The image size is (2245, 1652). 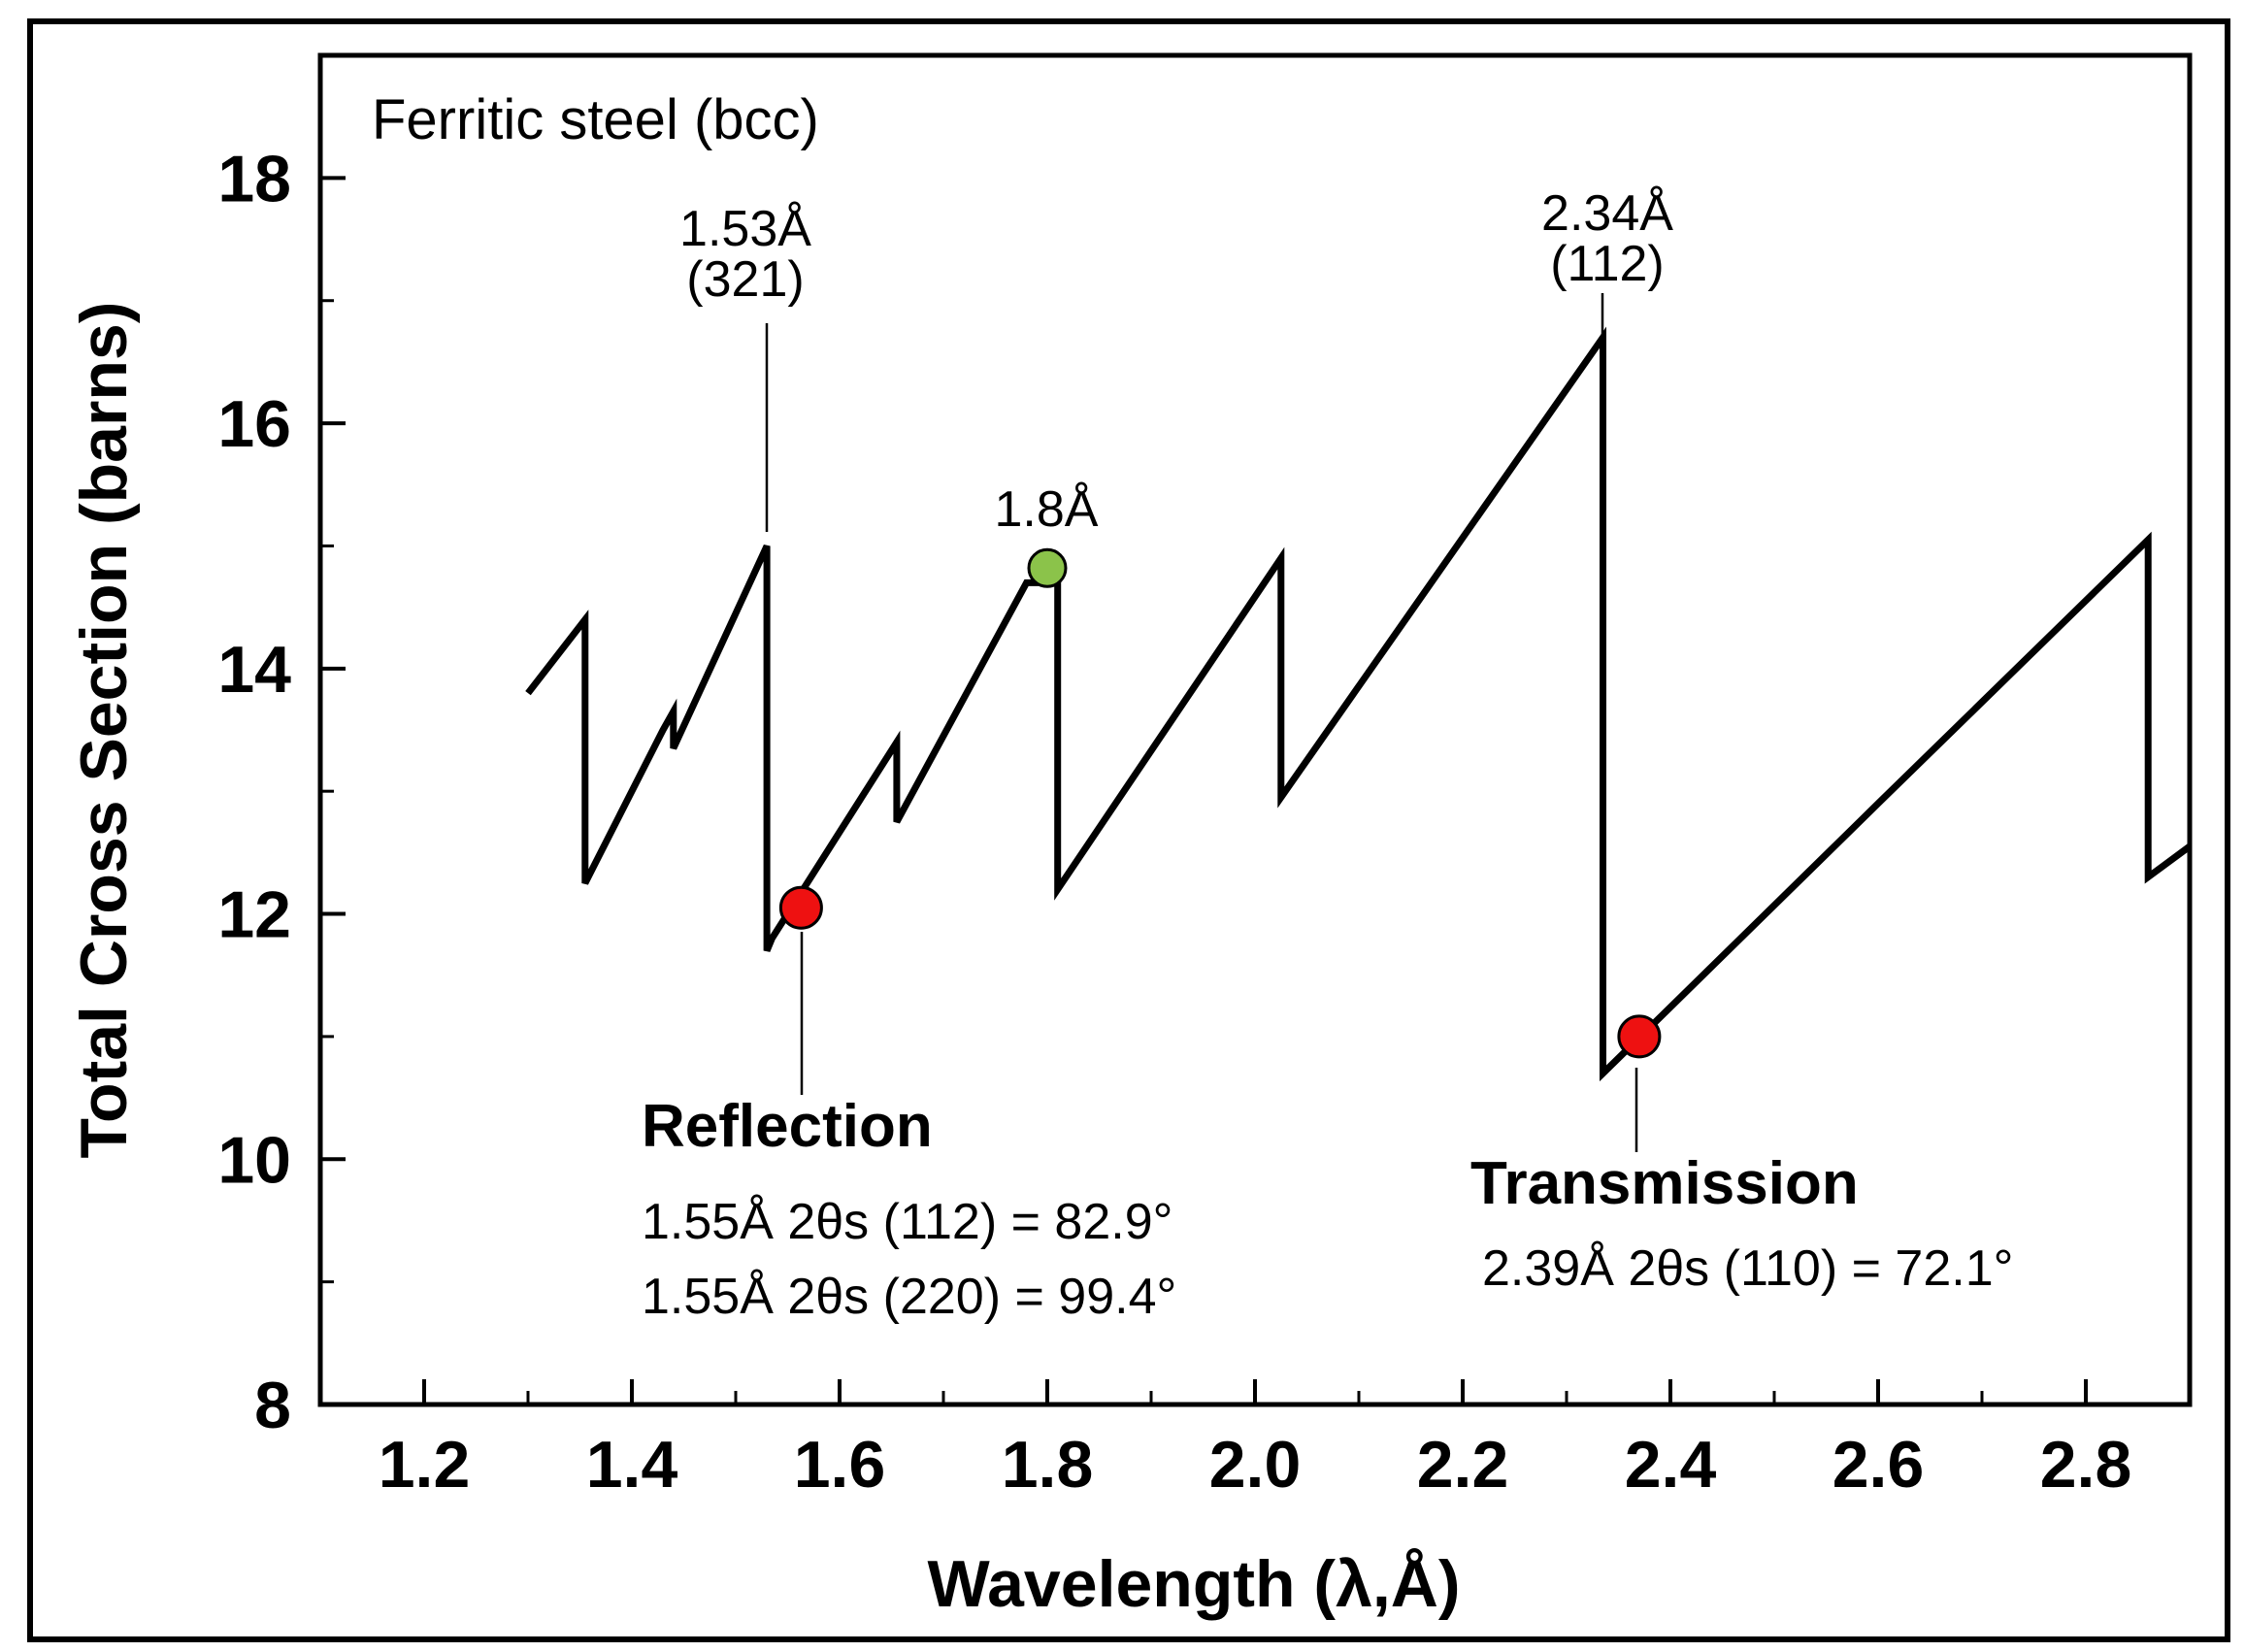 I want to click on annotation-transmission-title: Transmission, so click(x=1664, y=1183).